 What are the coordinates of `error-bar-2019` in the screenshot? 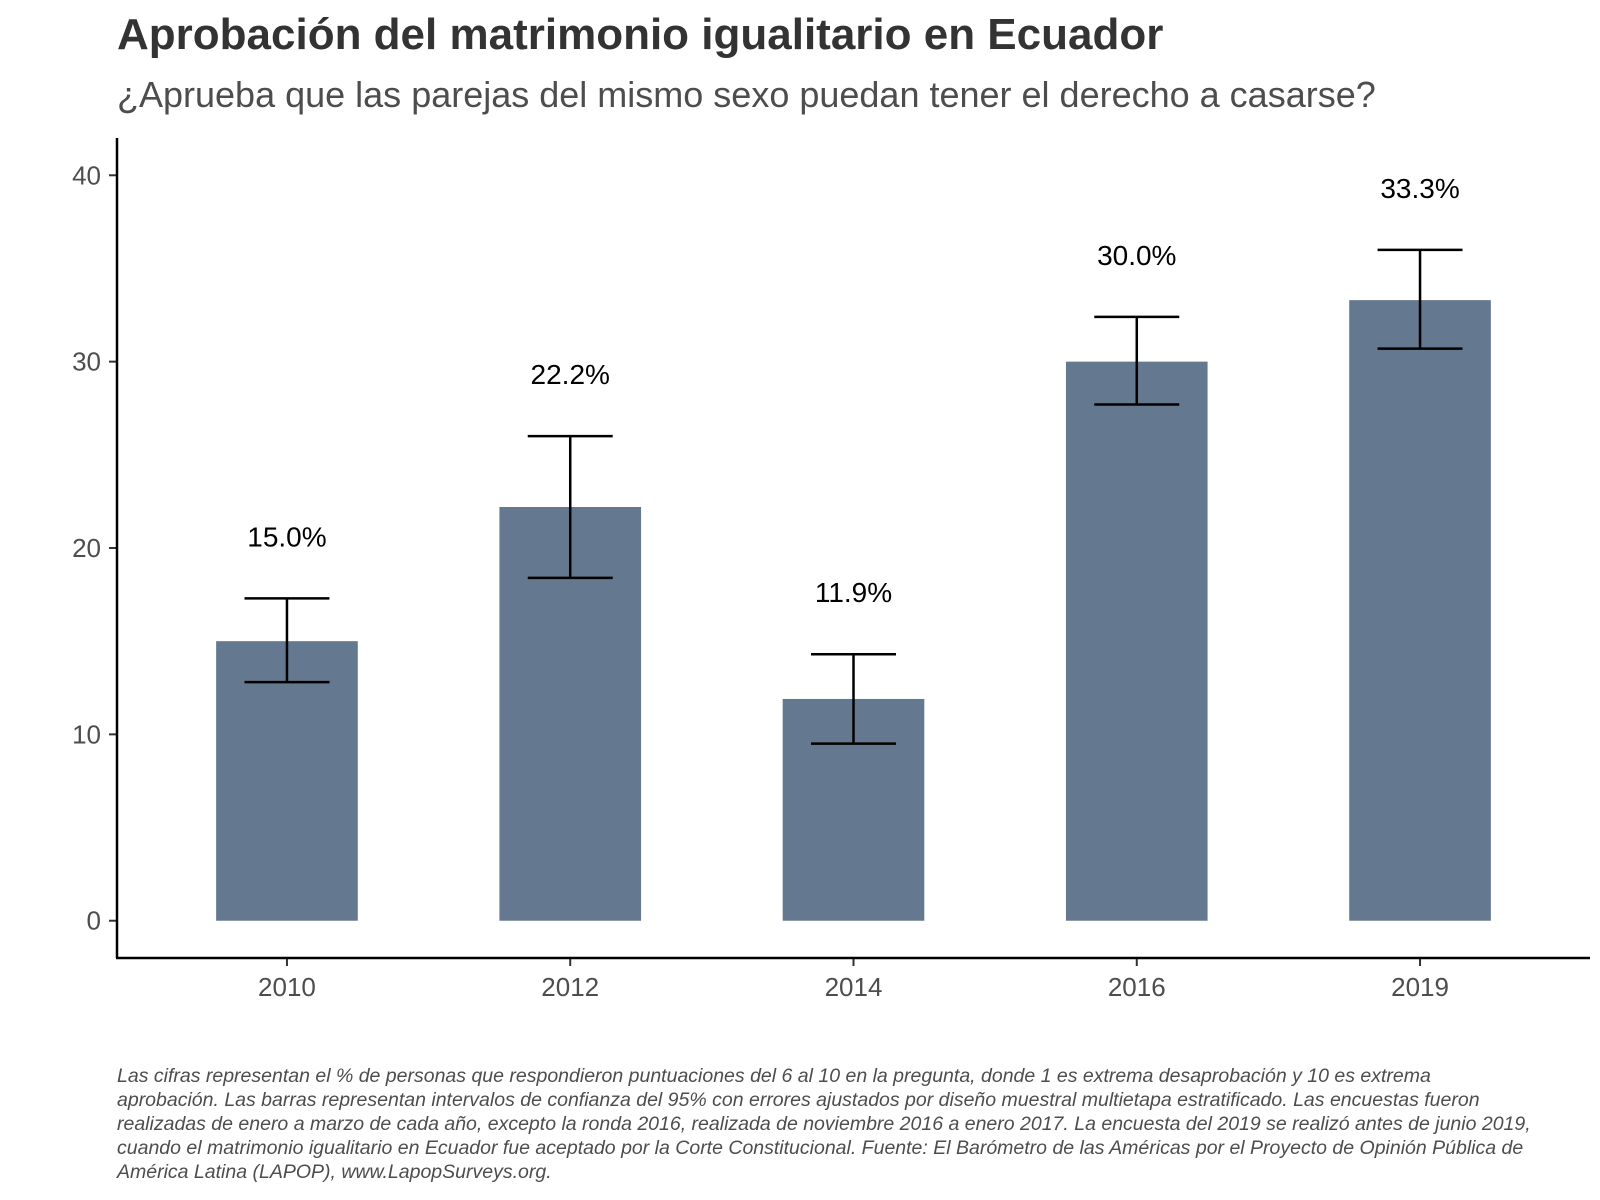 It's located at (1420, 299).